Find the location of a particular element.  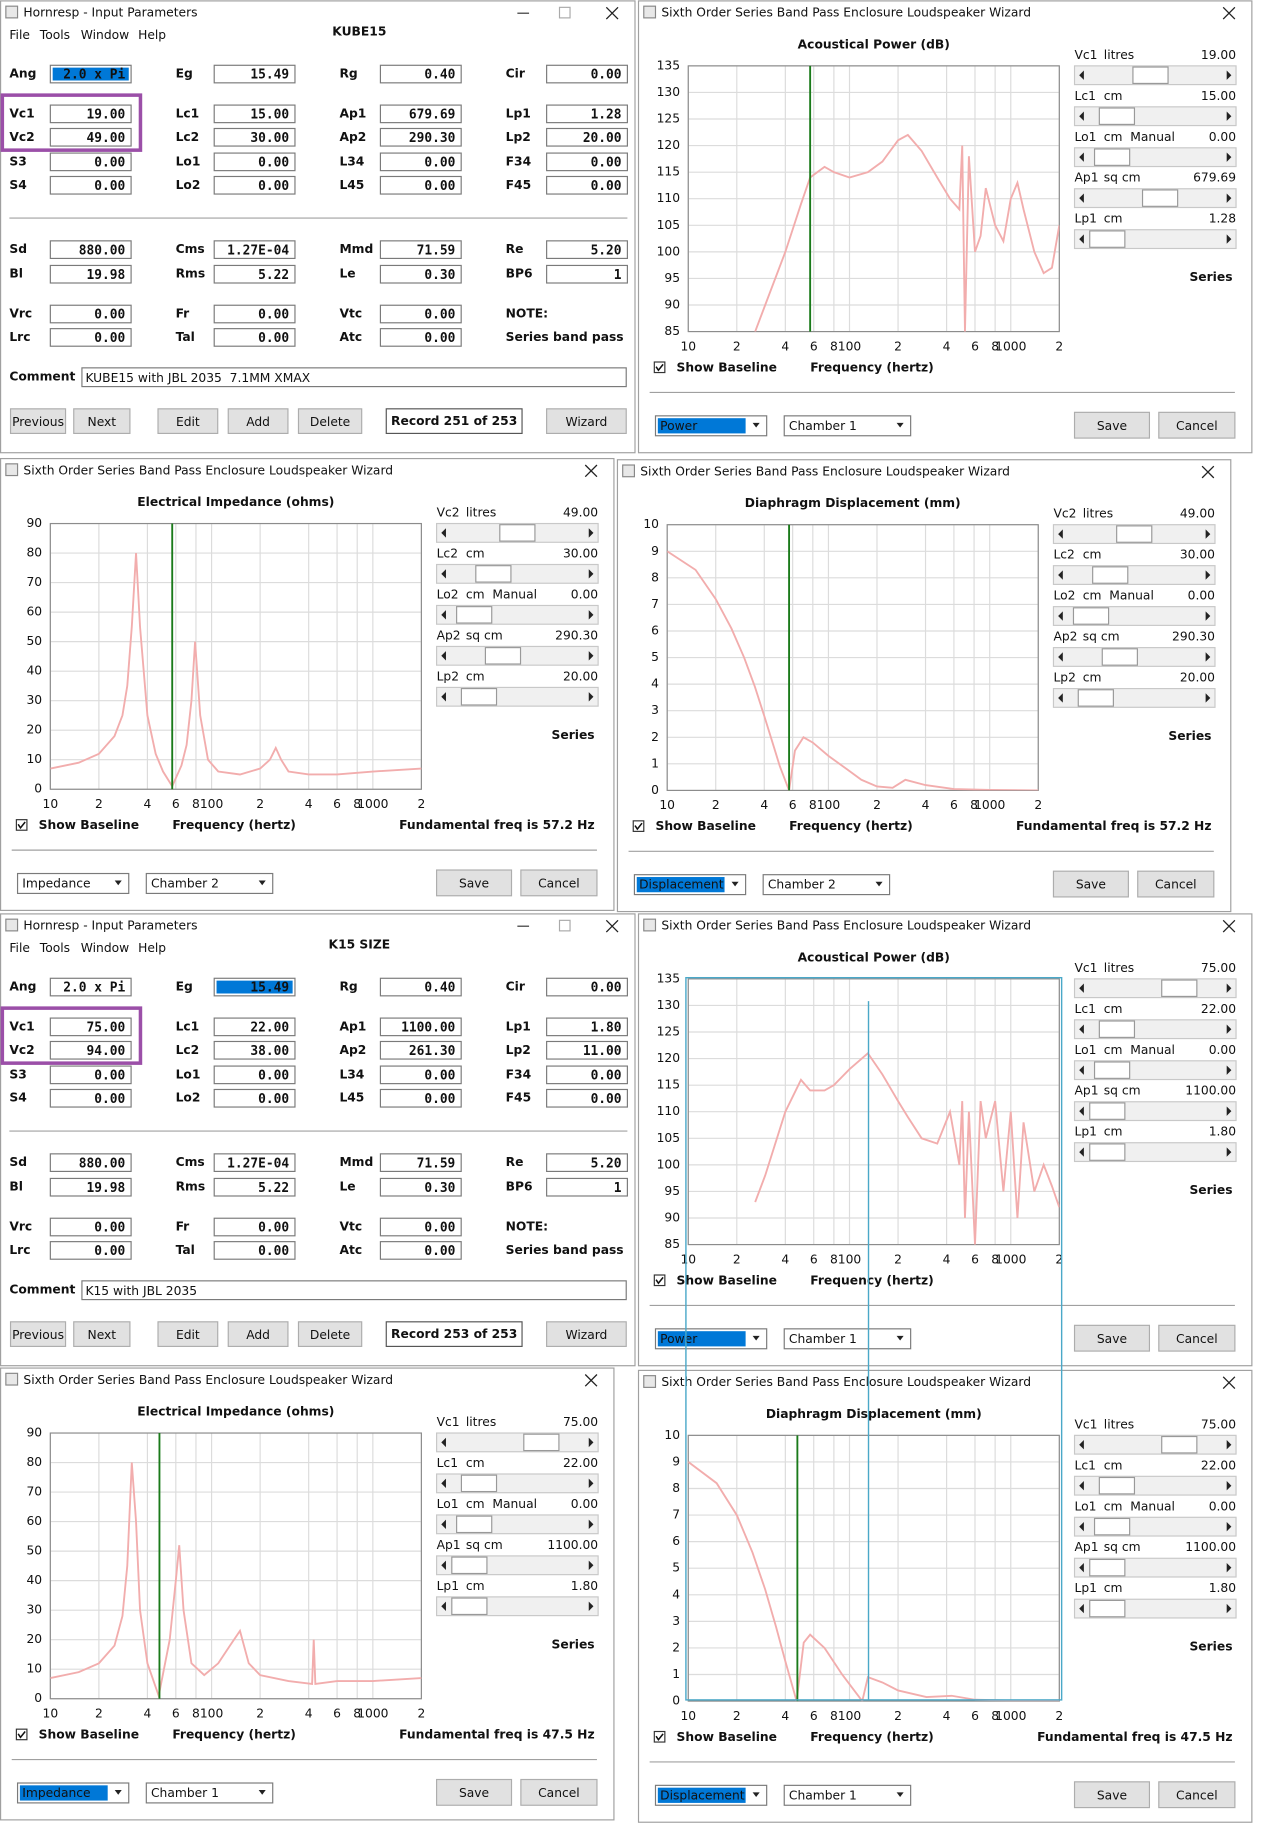

field-value: 30.00 is located at coordinates (269, 138).